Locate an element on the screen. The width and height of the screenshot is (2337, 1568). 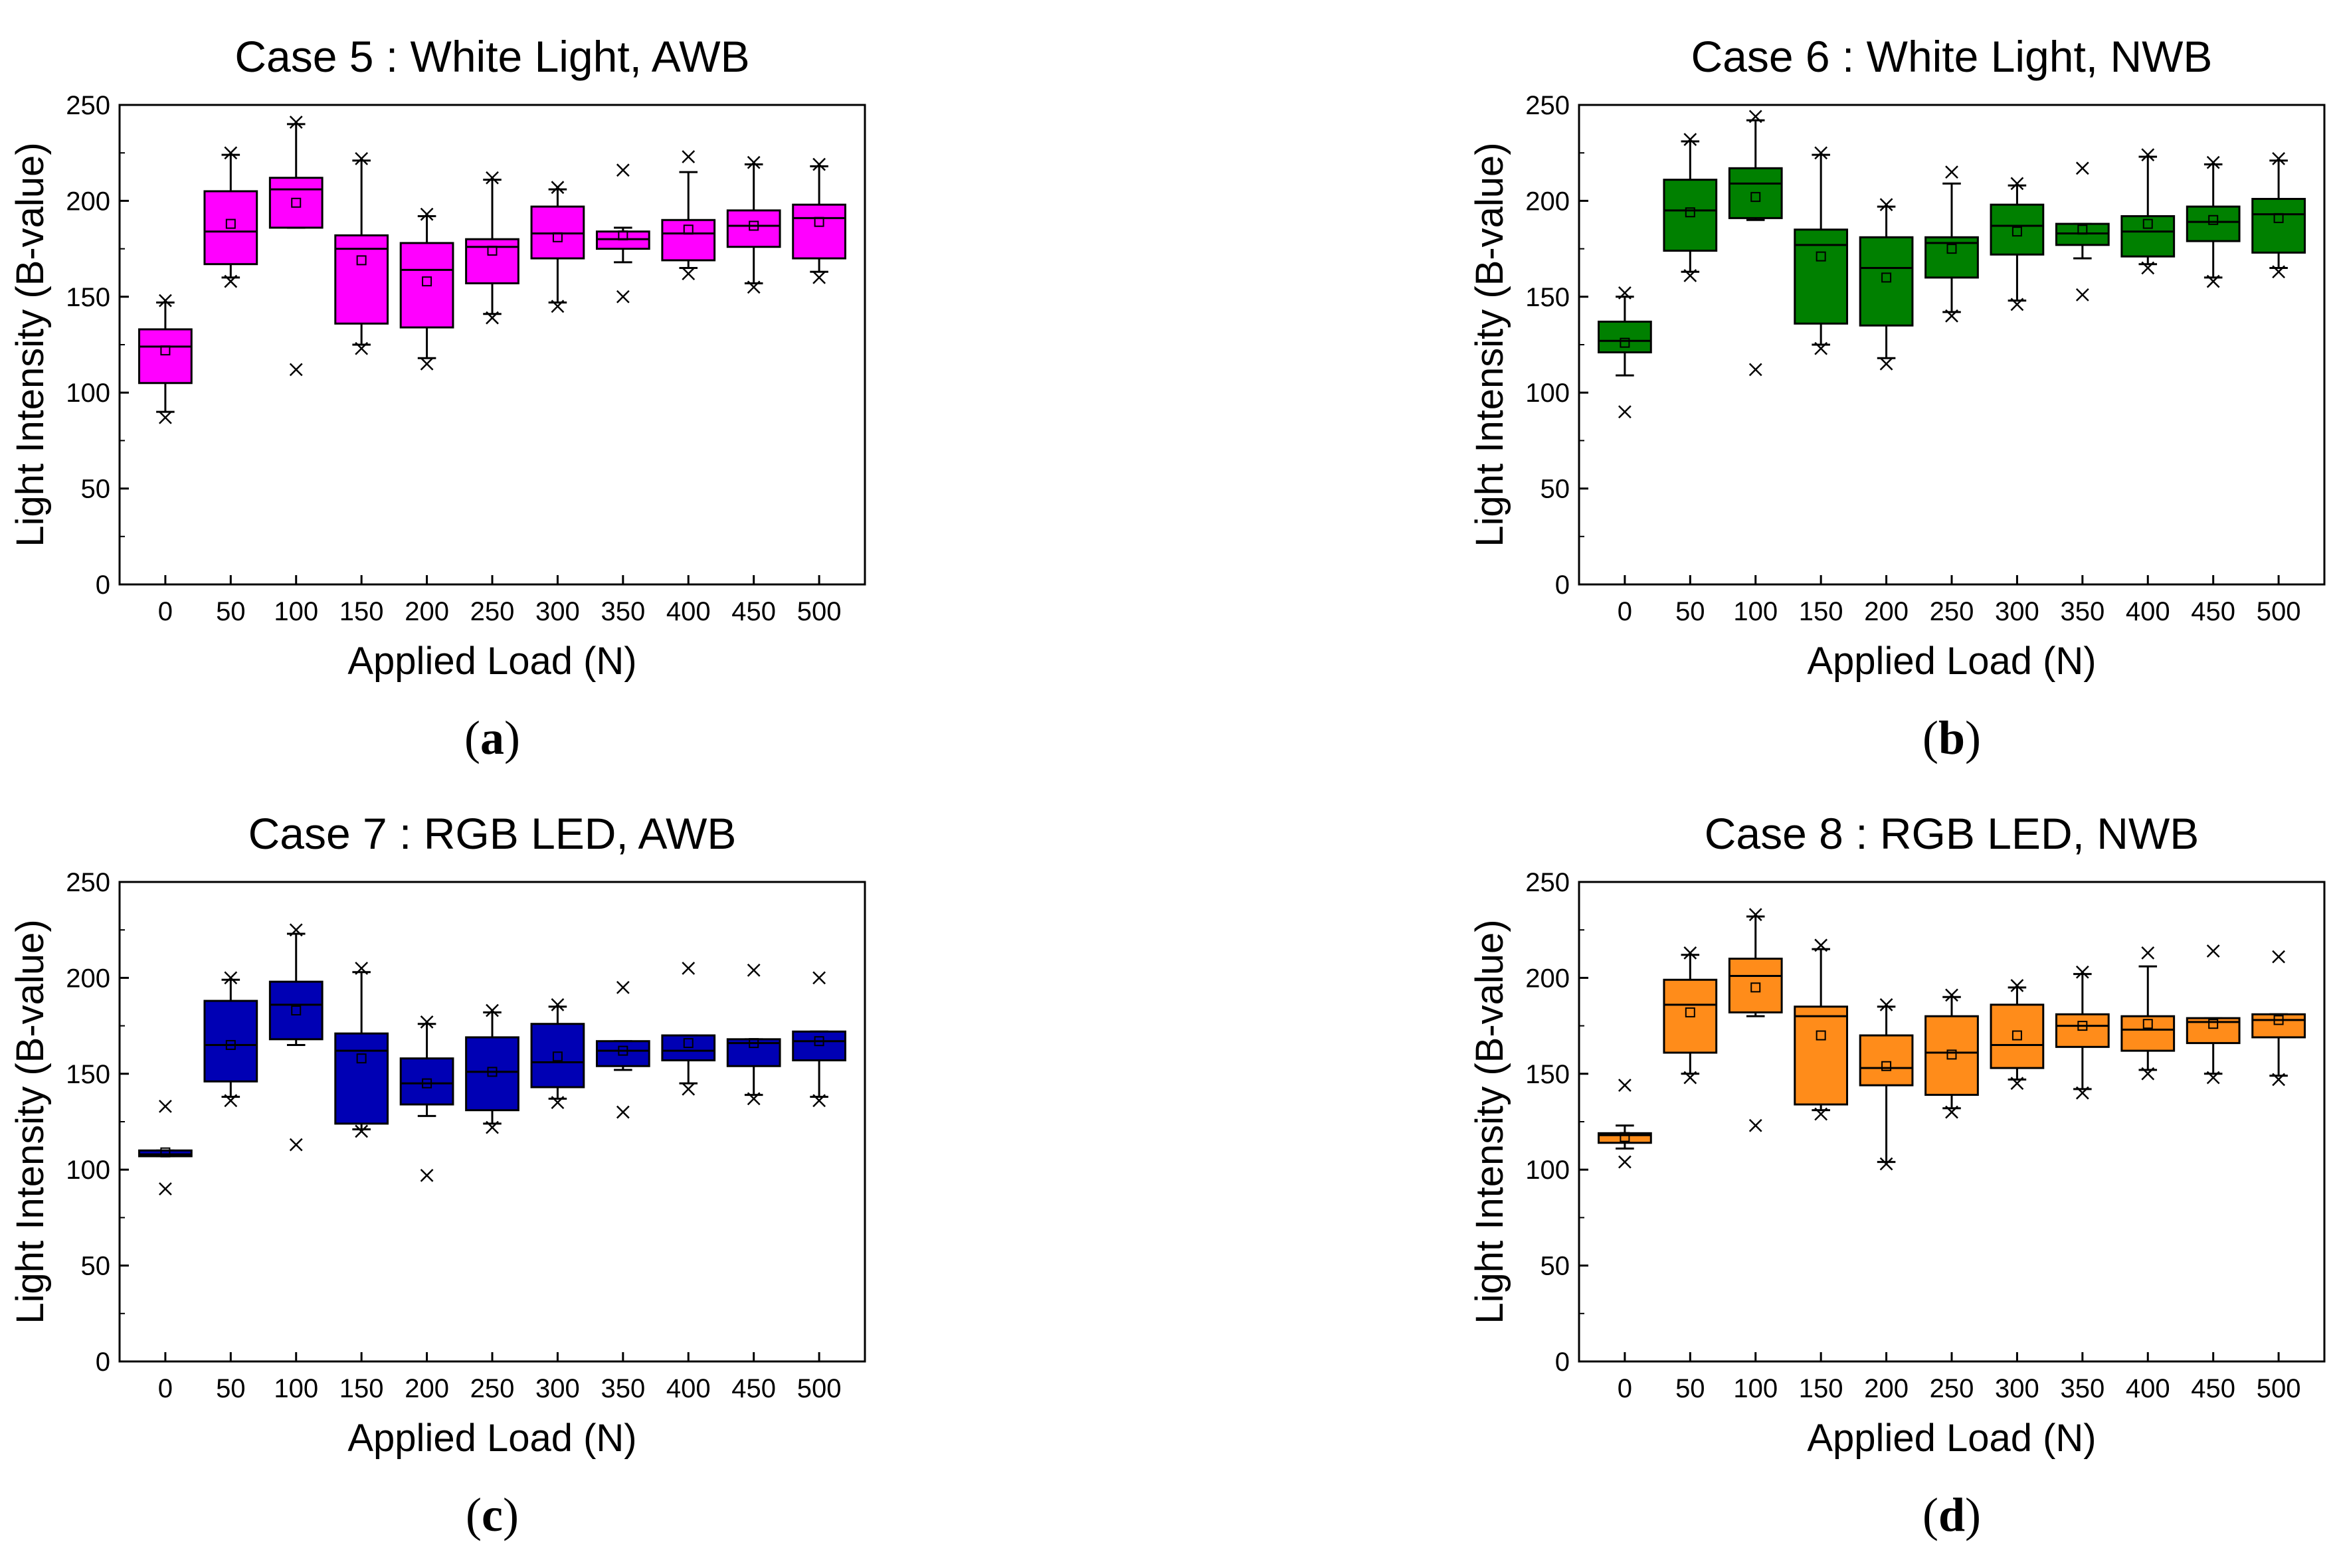
x-tick-label: 150 is located at coordinates (1821, 1388).